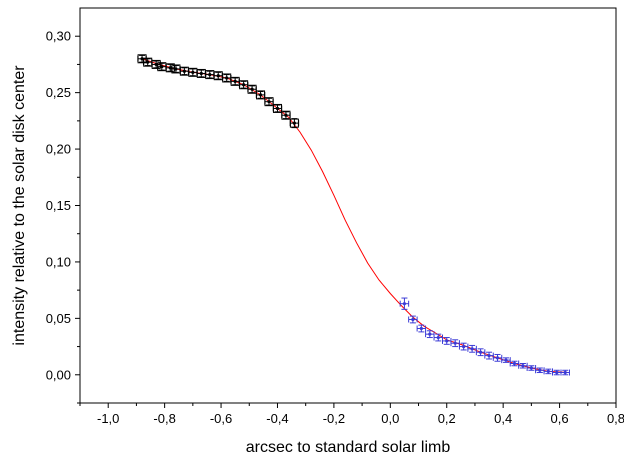 This screenshot has height=464, width=624. I want to click on y-tick-label: 0,00, so click(58, 374).